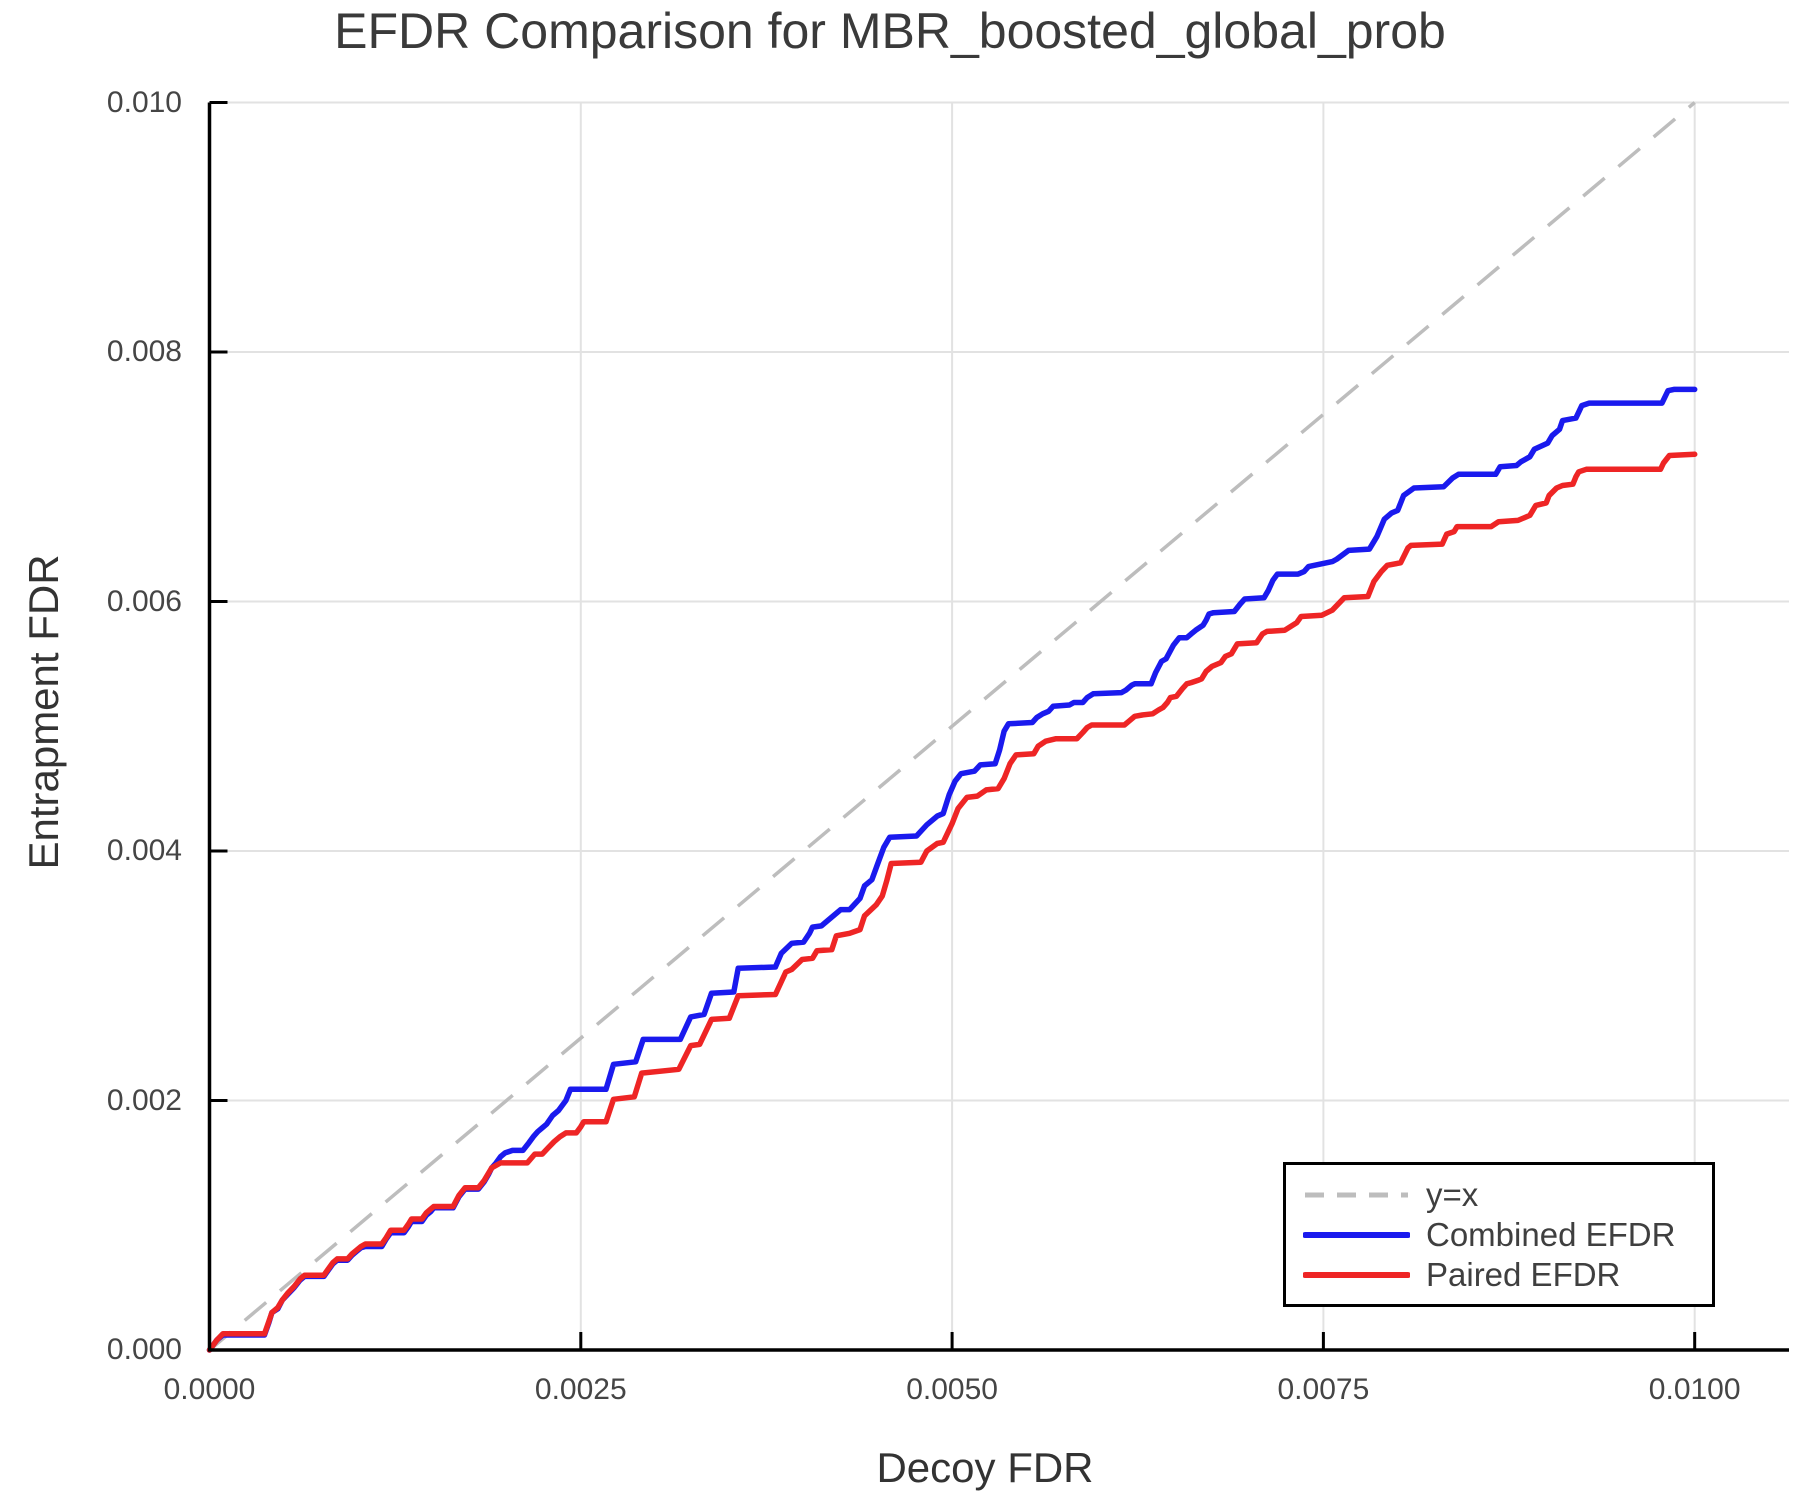 The width and height of the screenshot is (1800, 1500). Describe the element at coordinates (209, 1389) in the screenshot. I see `x-tick-label: 0.0000` at that location.